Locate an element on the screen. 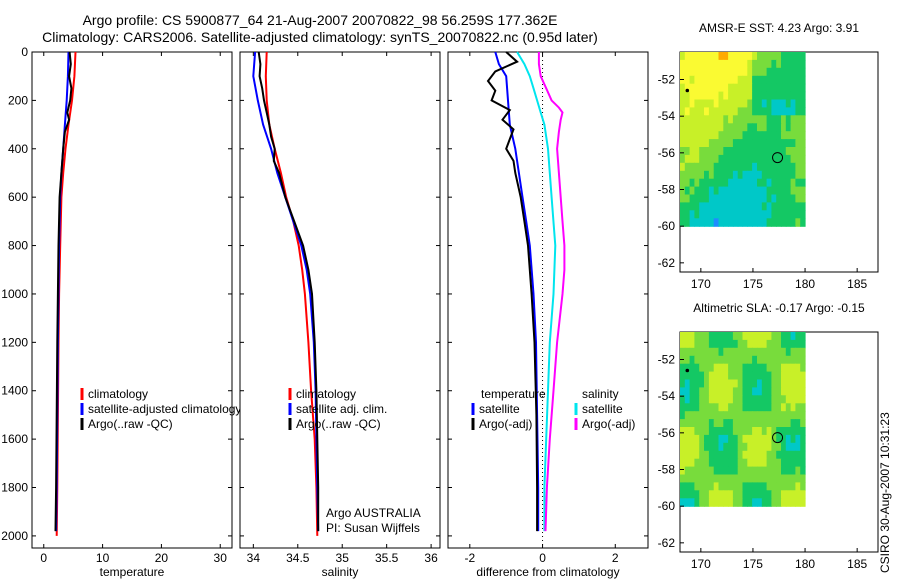 This screenshot has height=580, width=900. series-line is located at coordinates (512, 291).